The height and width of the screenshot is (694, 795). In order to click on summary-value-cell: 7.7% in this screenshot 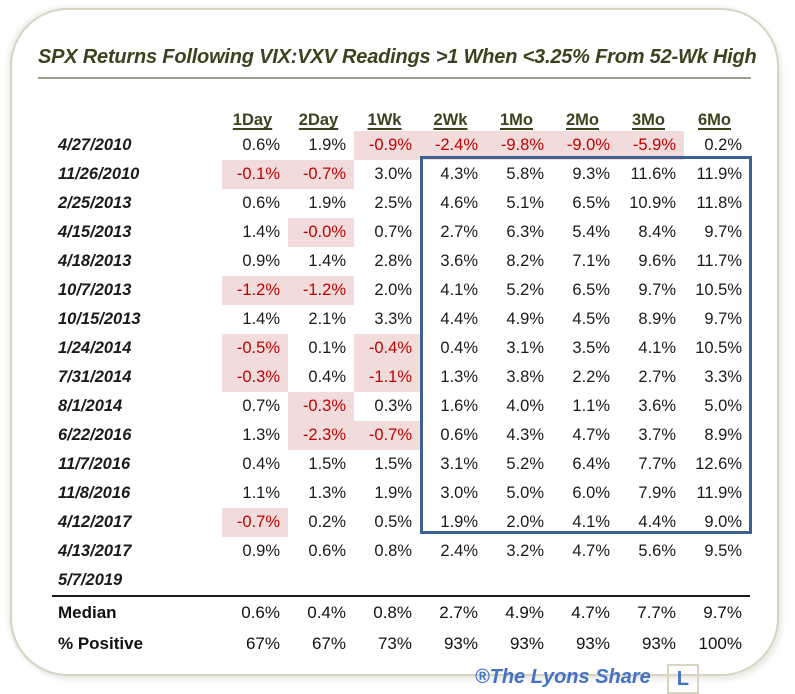, I will do `click(651, 611)`.